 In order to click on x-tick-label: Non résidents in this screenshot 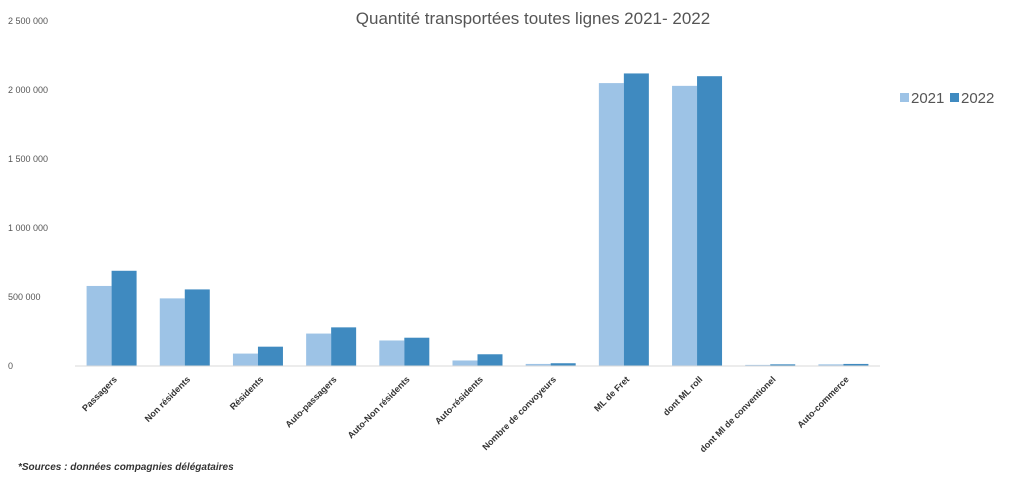, I will do `click(168, 399)`.